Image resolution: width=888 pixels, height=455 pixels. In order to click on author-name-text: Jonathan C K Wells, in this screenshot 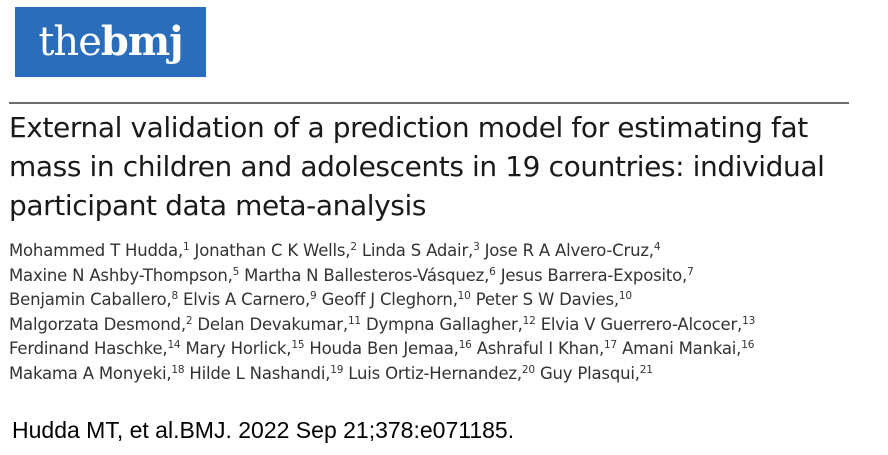, I will do `click(272, 250)`.